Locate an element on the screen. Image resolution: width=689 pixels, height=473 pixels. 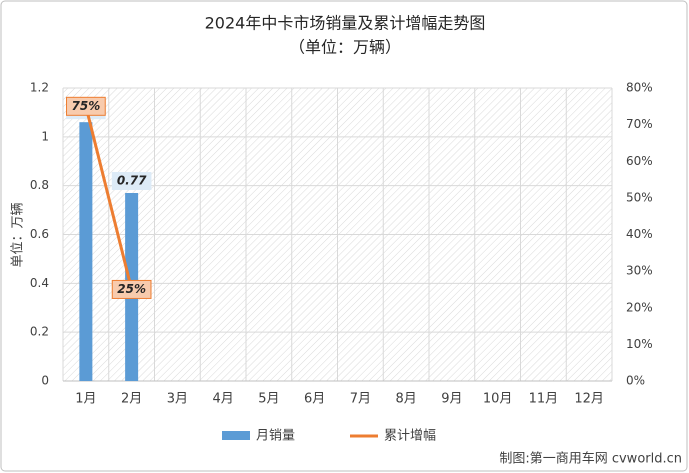
y2-tick-label: 30% is located at coordinates (639, 271).